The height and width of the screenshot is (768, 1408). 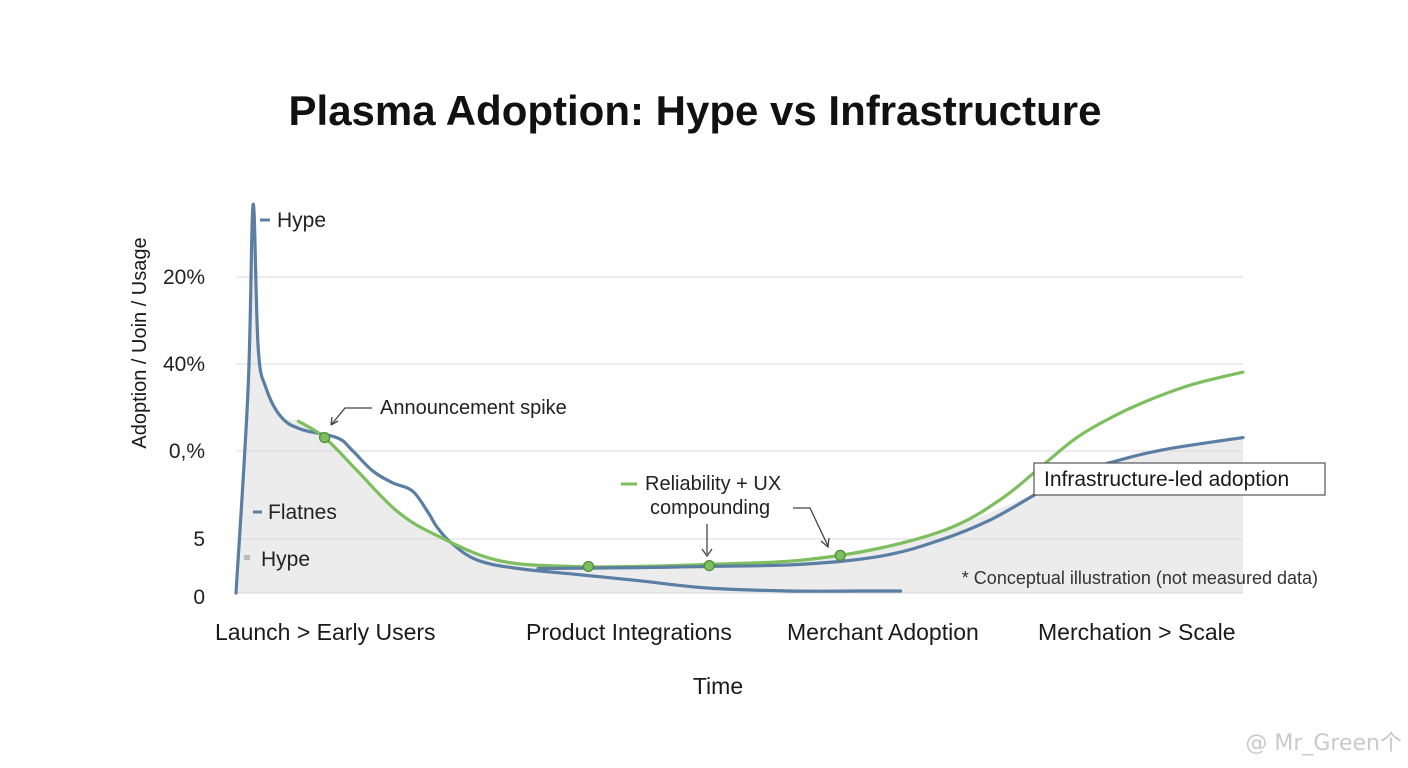 What do you see at coordinates (890, 503) in the screenshot?
I see `series-line-infrastructure-led-adoption` at bounding box center [890, 503].